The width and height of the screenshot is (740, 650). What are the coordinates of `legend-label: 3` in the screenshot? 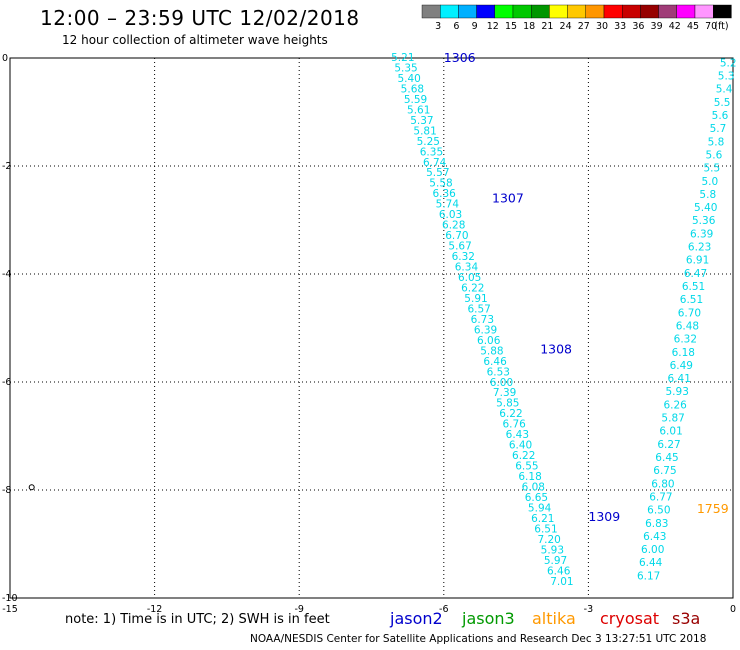 It's located at (438, 26).